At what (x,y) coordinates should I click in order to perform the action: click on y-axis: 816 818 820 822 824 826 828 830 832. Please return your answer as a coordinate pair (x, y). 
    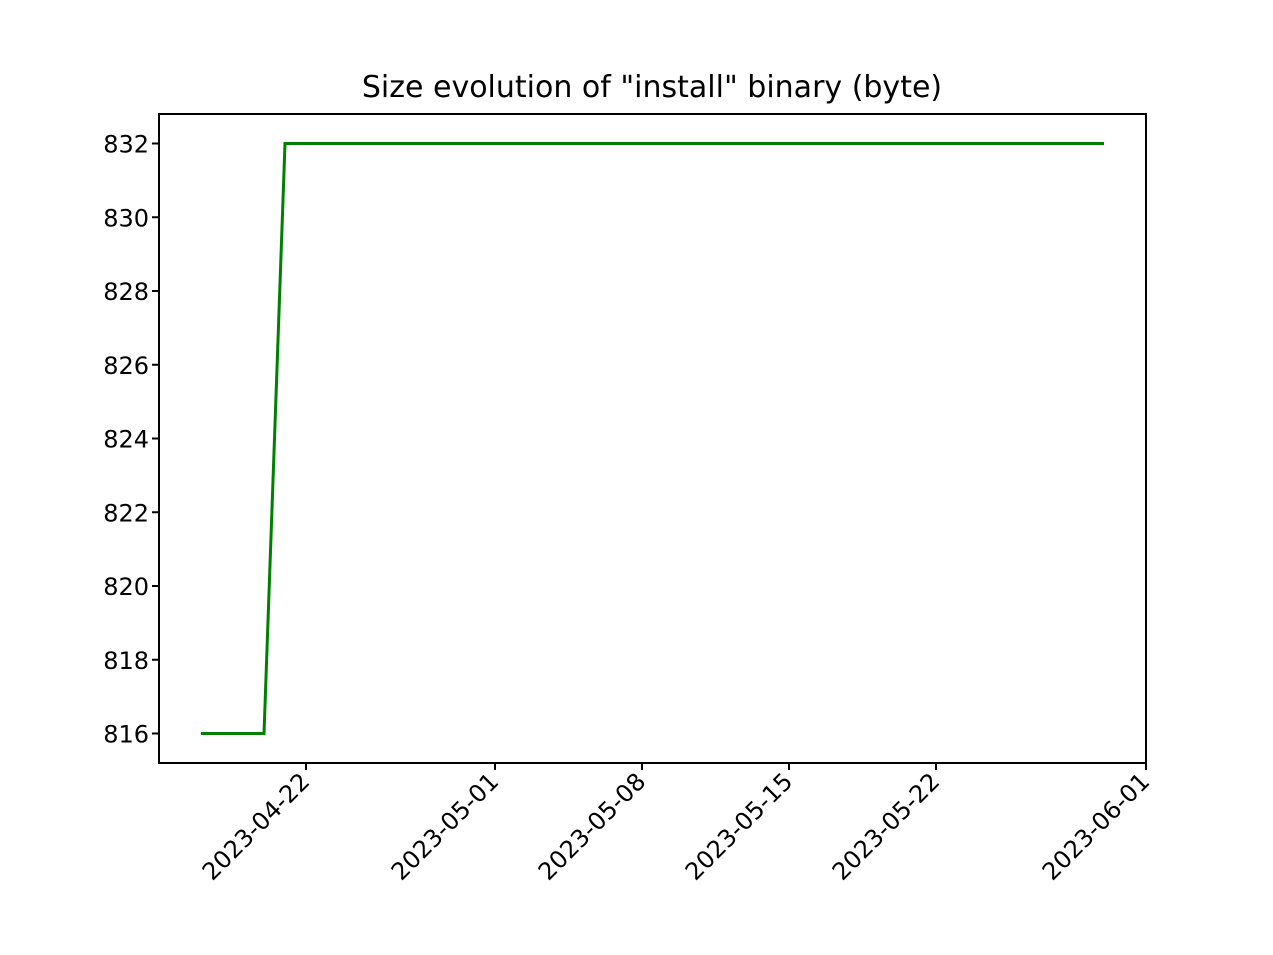
    Looking at the image, I should click on (131, 440).